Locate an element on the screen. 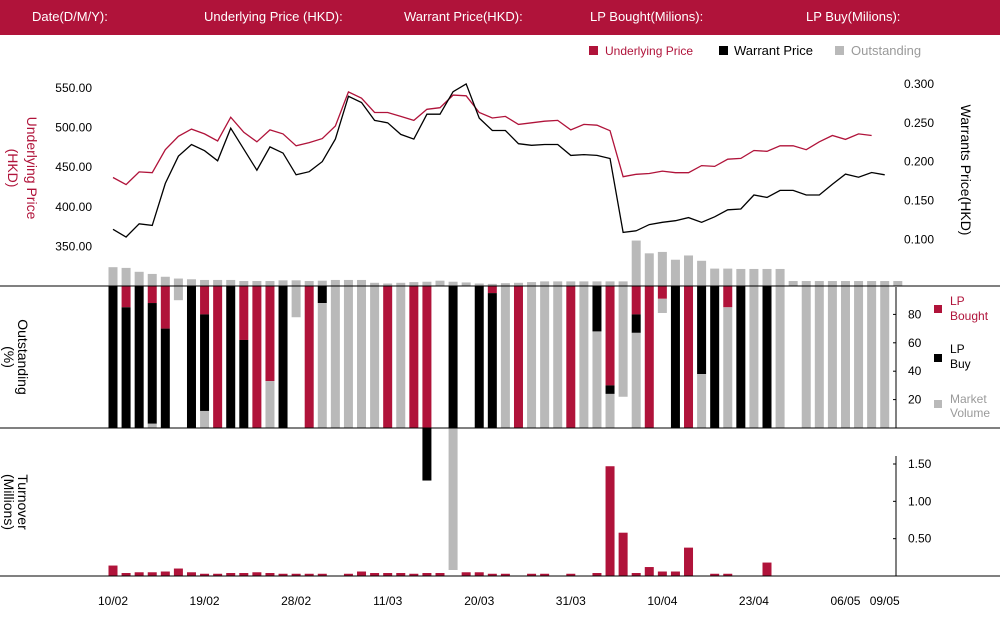 Image resolution: width=1000 pixels, height=620 pixels. x-tick-label: 10/02 is located at coordinates (113, 601).